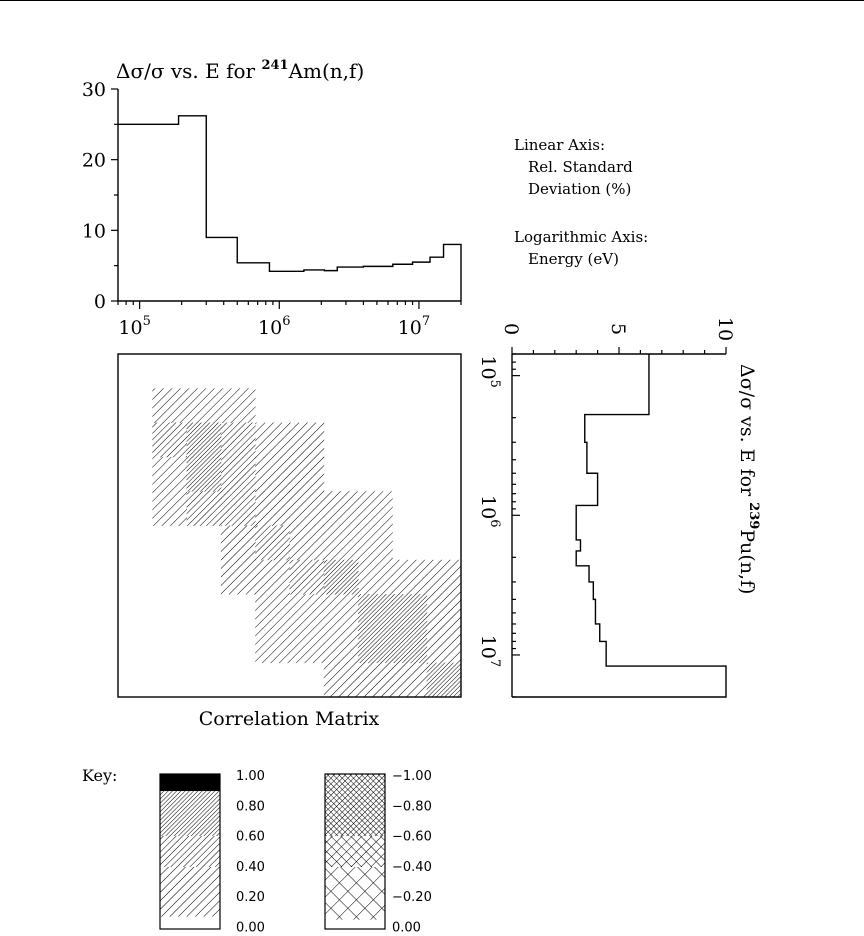  I want to click on matrix-frame, so click(289, 525).